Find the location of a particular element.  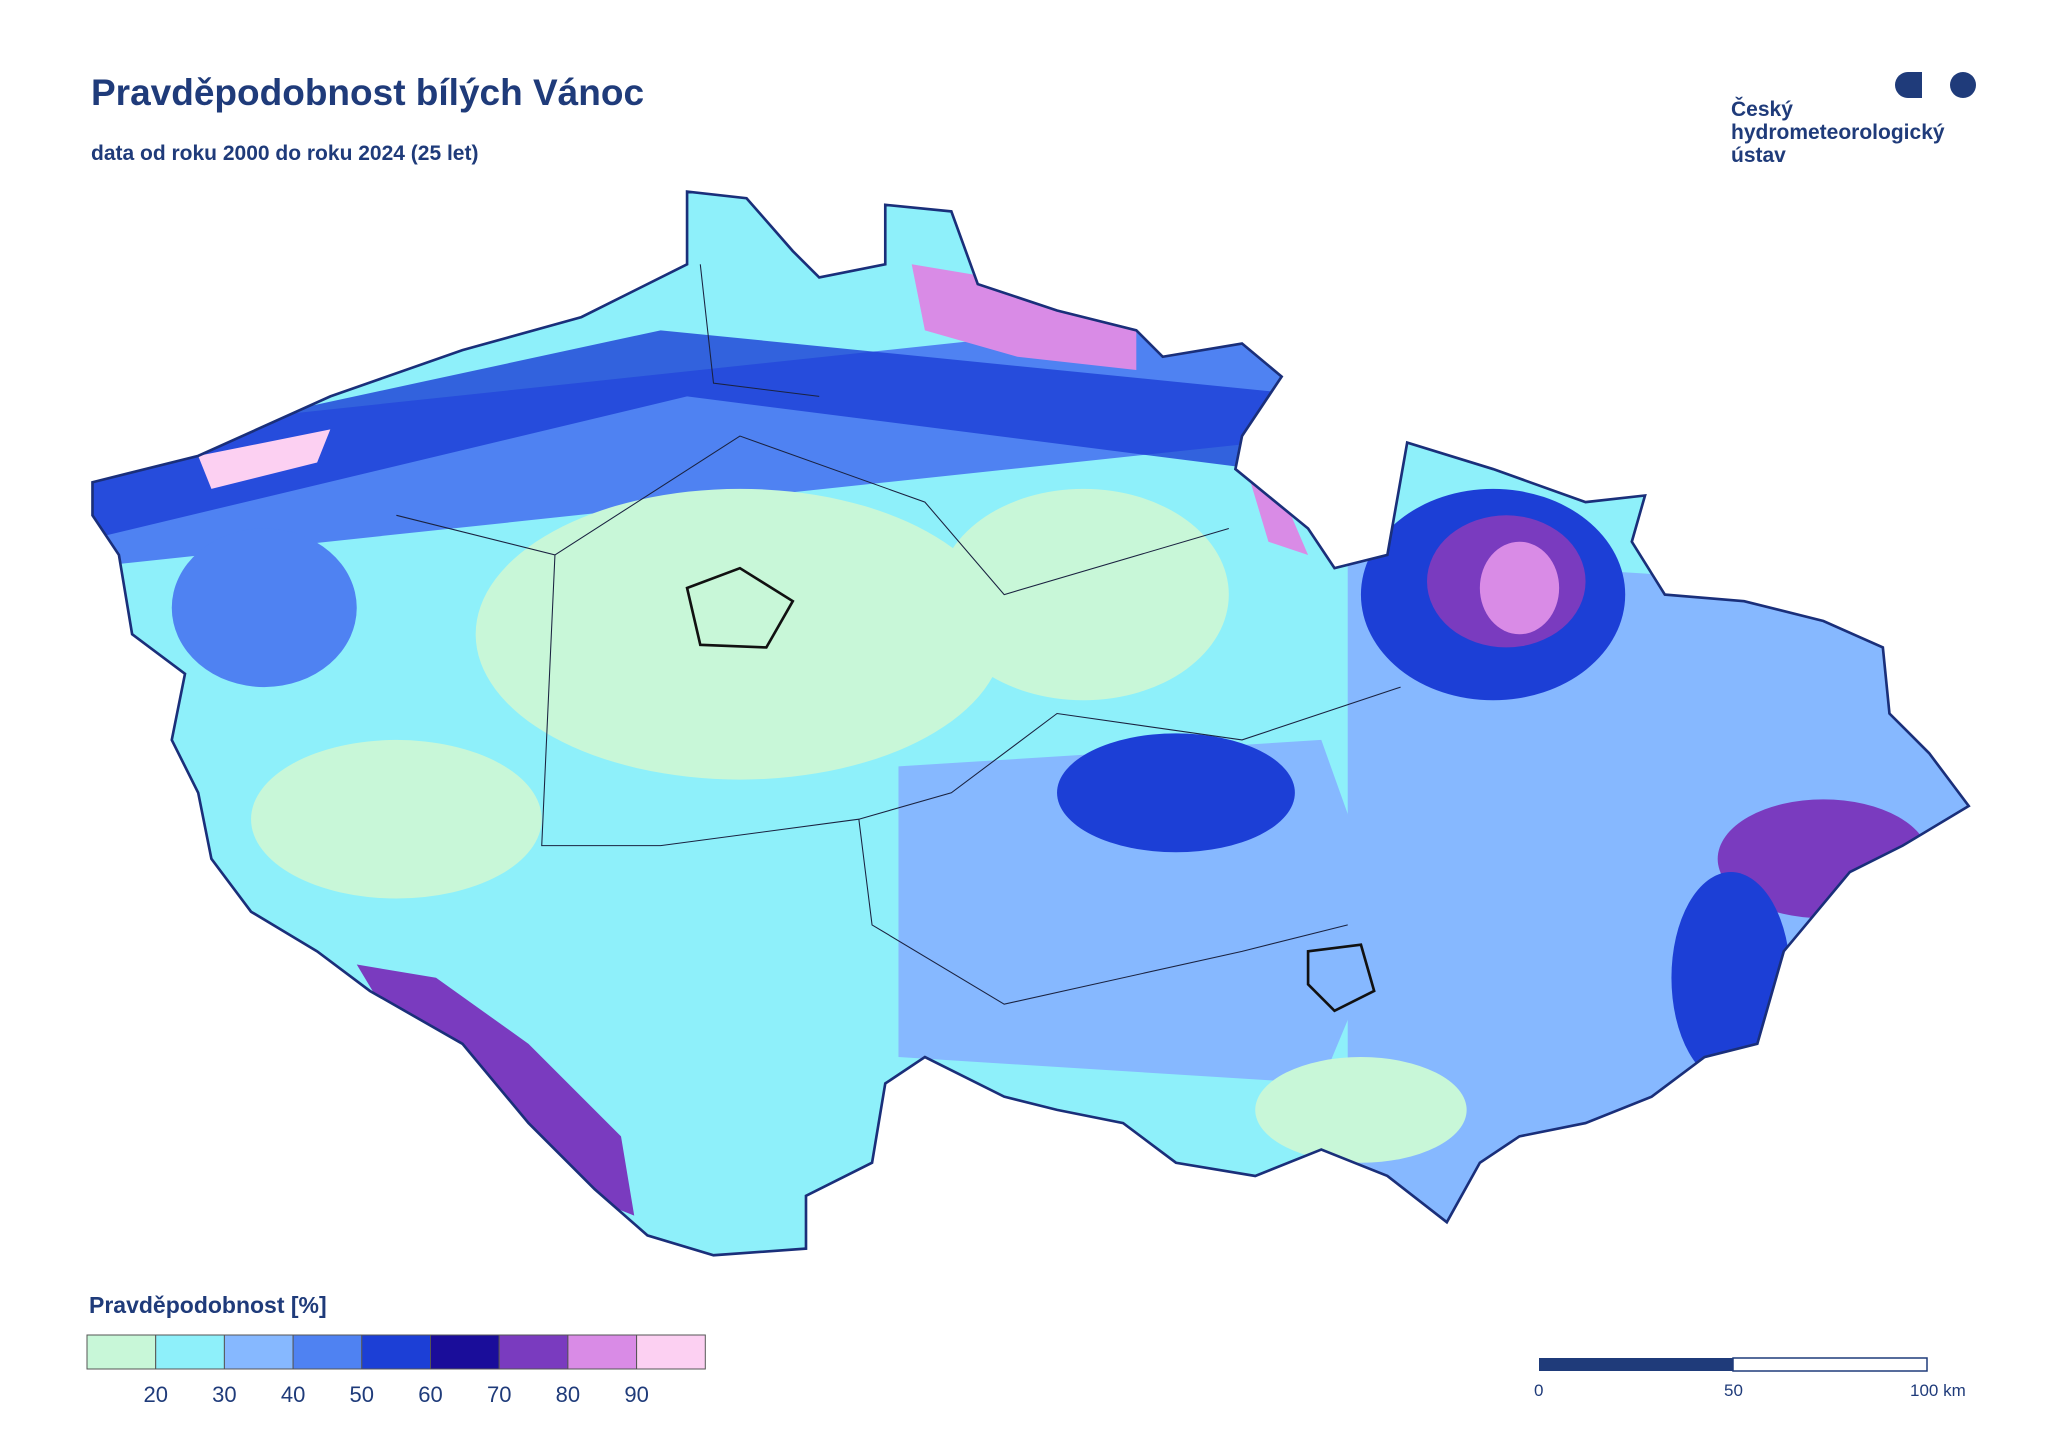

legend-tick-label: 40 is located at coordinates (293, 1394).